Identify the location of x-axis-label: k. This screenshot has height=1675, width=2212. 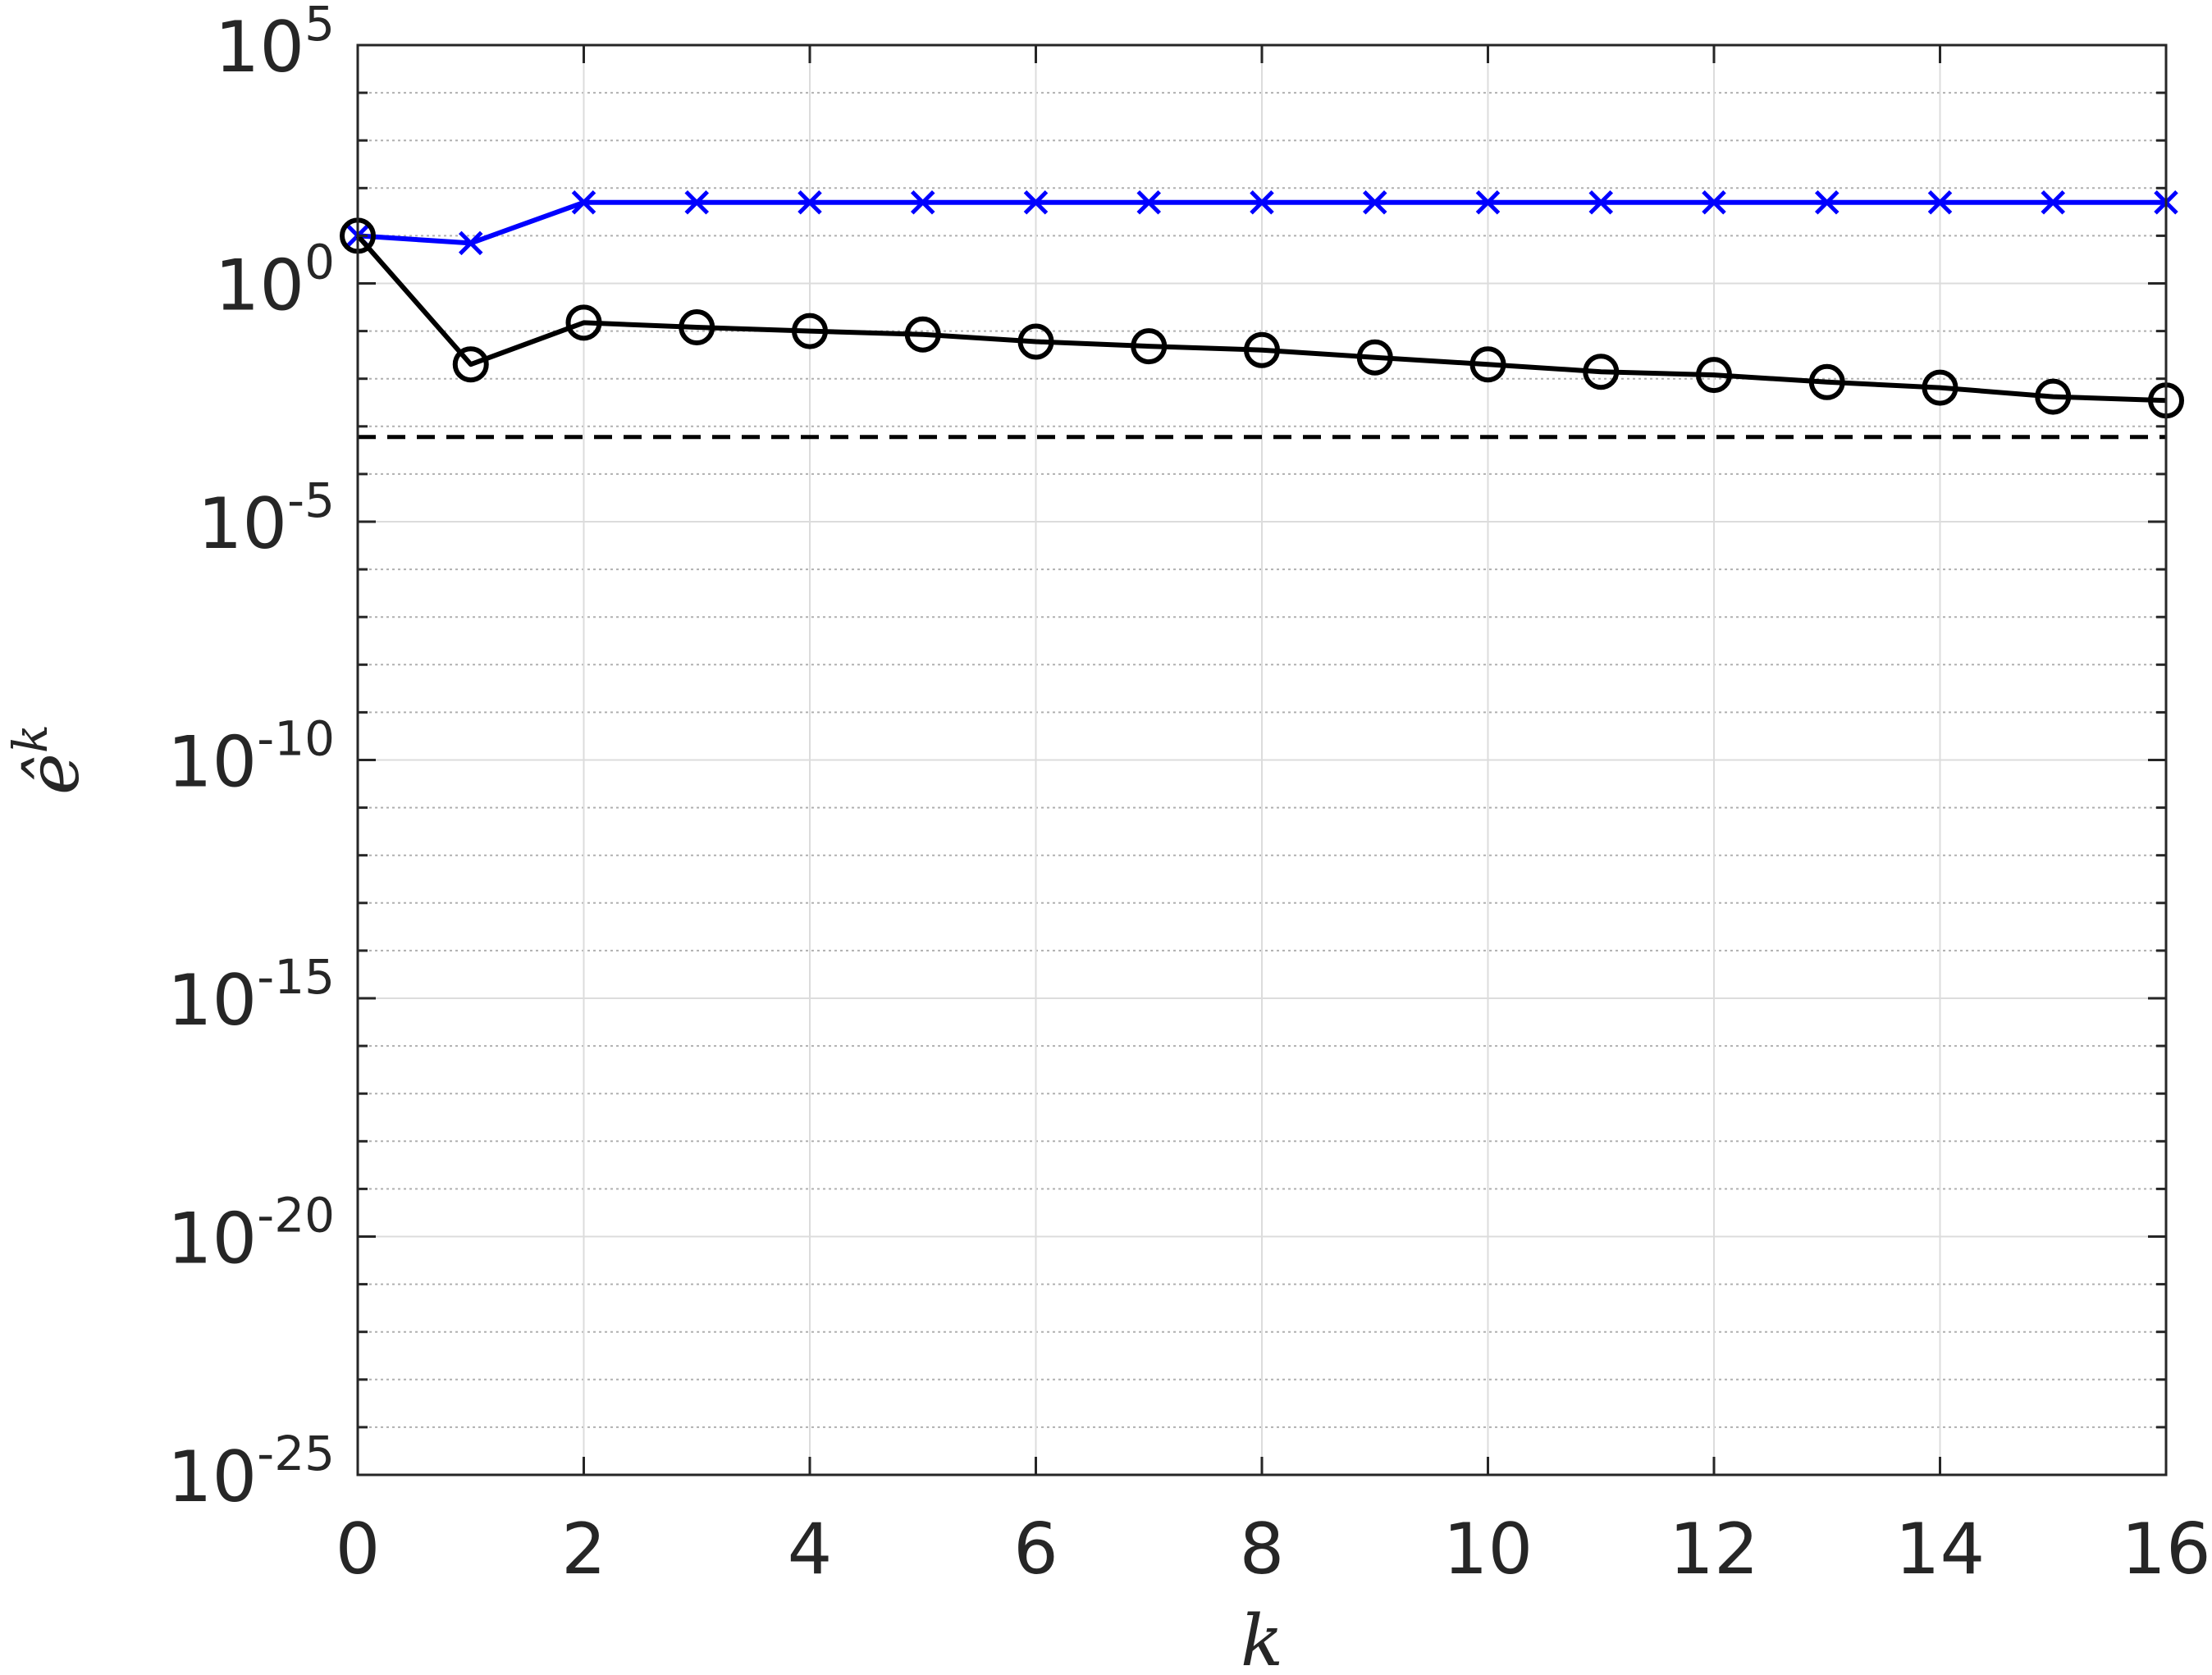
(1262, 1638).